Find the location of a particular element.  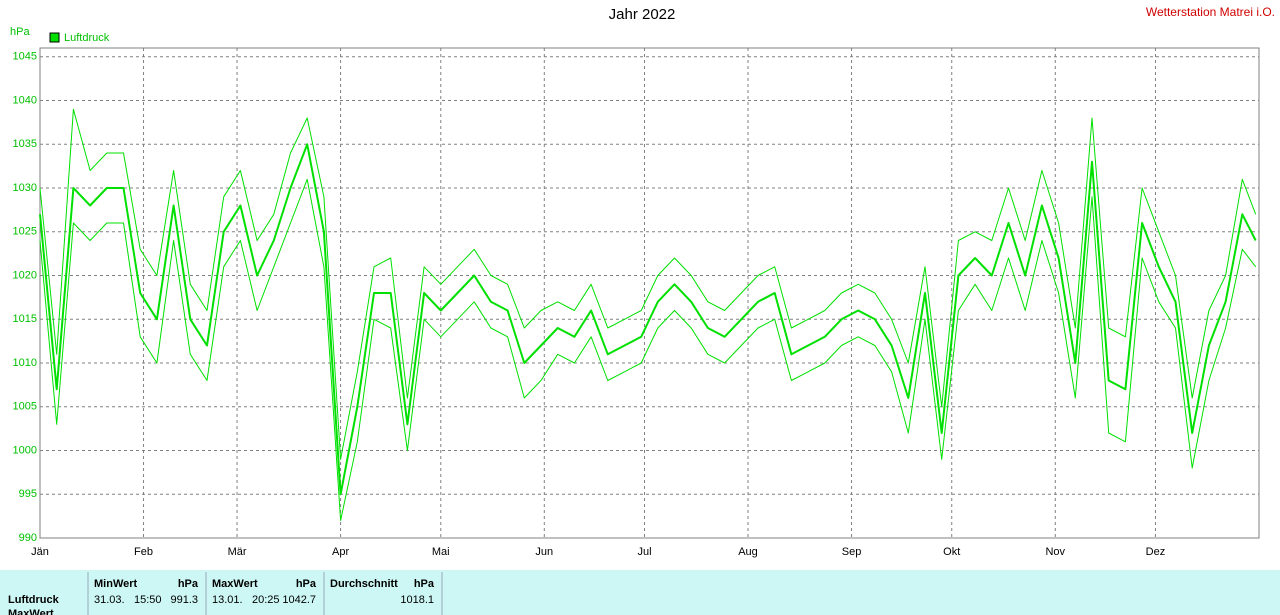

chart-title: Jahr 2022 is located at coordinates (642, 14).